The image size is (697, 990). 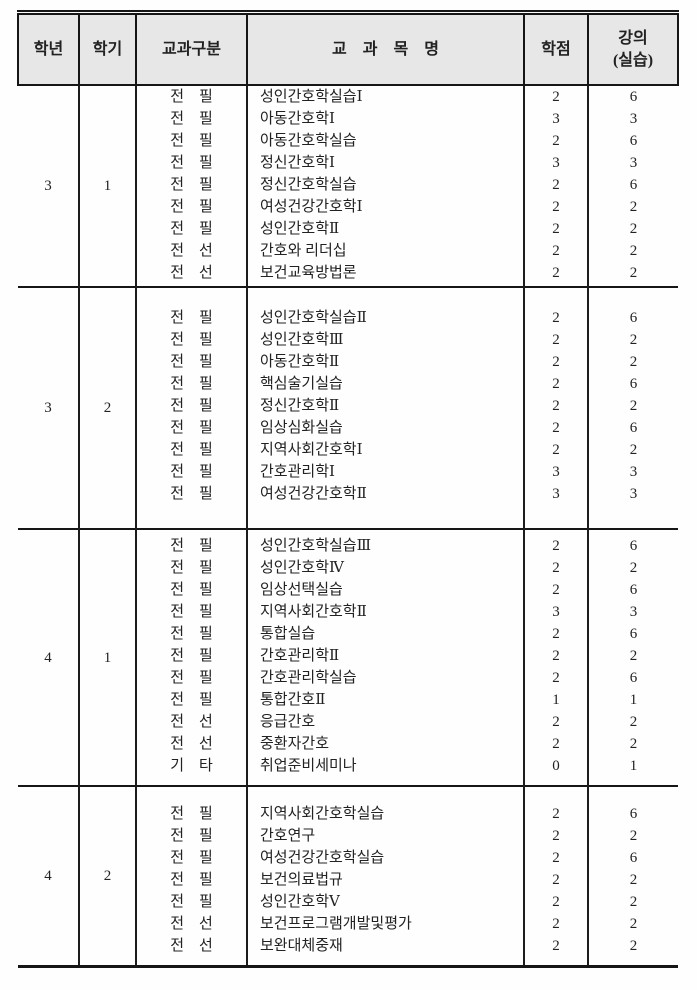 I want to click on table-header-row: 학년 학기 교과구분 교 과 목 명 학점 강의 (실습), so click(x=348, y=48).